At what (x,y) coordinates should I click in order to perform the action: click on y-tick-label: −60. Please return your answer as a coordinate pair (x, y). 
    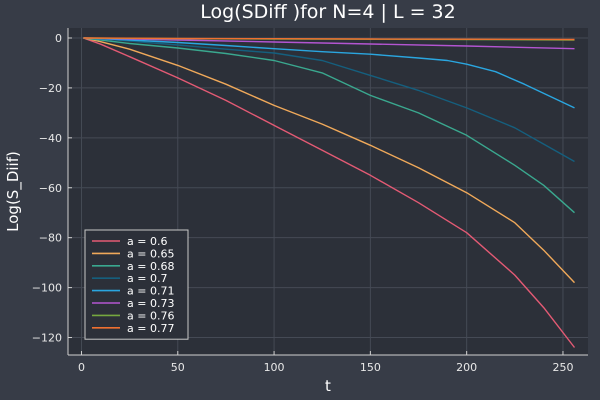
    Looking at the image, I should click on (50, 188).